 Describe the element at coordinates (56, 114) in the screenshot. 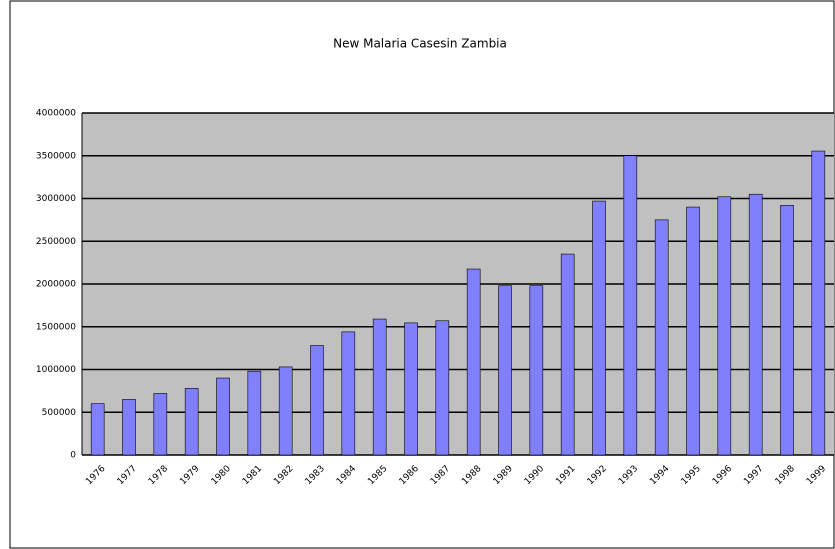

I see `y-tick-label: 4000000` at that location.